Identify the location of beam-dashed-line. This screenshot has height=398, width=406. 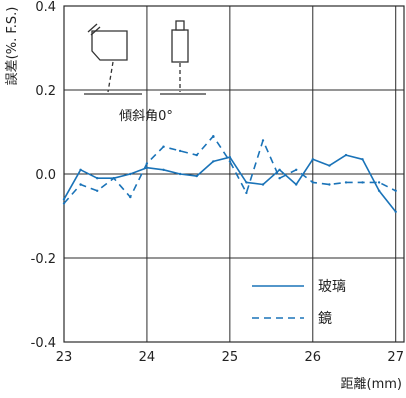
(110, 77).